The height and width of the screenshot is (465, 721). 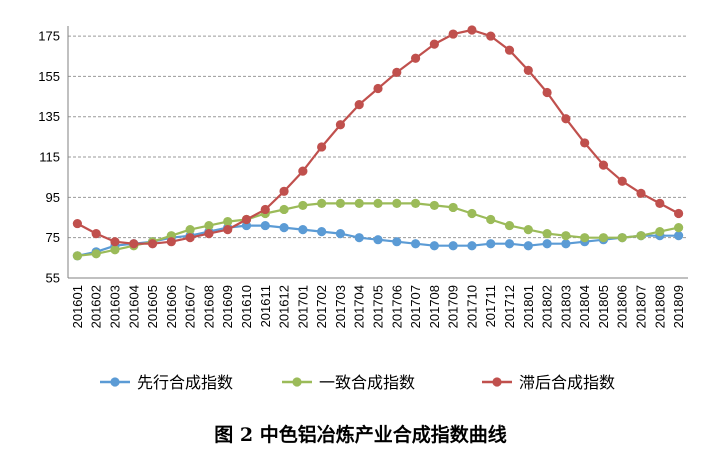 I want to click on legend: 先行合成指数 一致合成指数 滞后合成指数, so click(x=357, y=382).